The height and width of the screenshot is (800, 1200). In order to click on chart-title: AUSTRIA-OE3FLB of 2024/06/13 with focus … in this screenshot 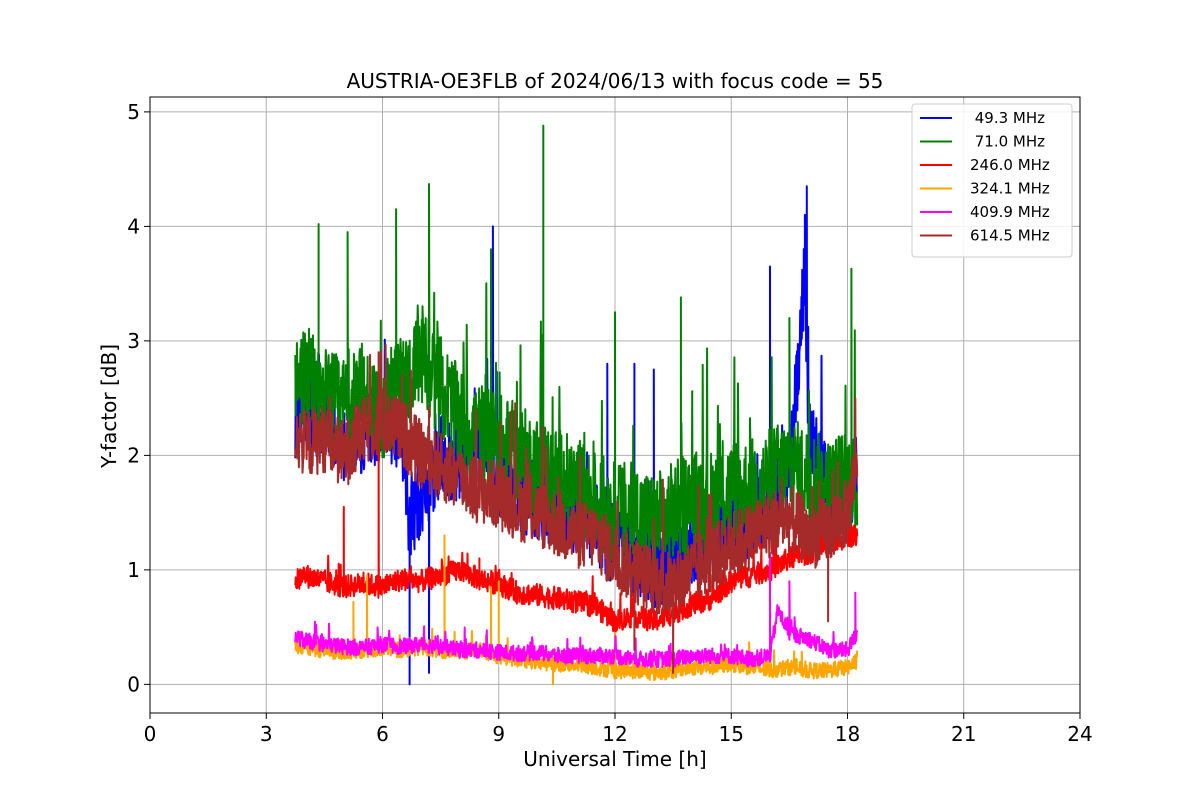, I will do `click(615, 81)`.